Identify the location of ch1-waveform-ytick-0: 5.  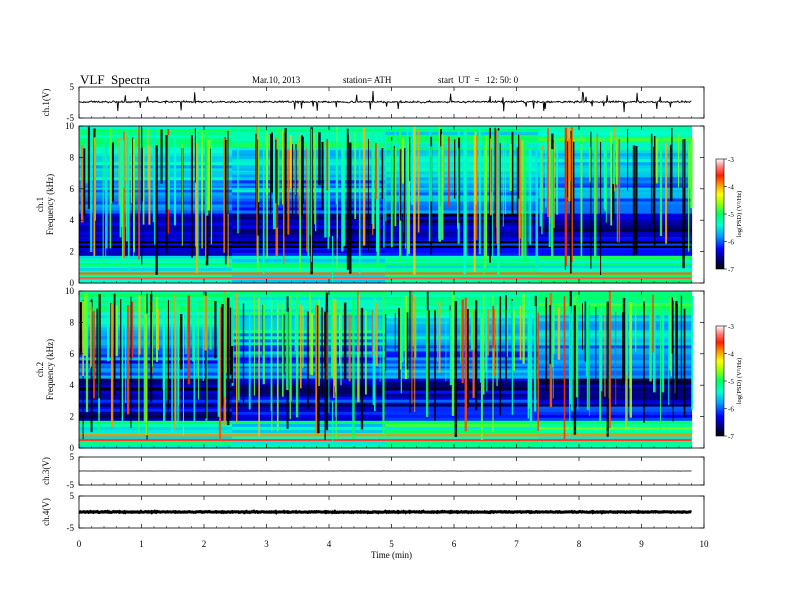
(72, 87).